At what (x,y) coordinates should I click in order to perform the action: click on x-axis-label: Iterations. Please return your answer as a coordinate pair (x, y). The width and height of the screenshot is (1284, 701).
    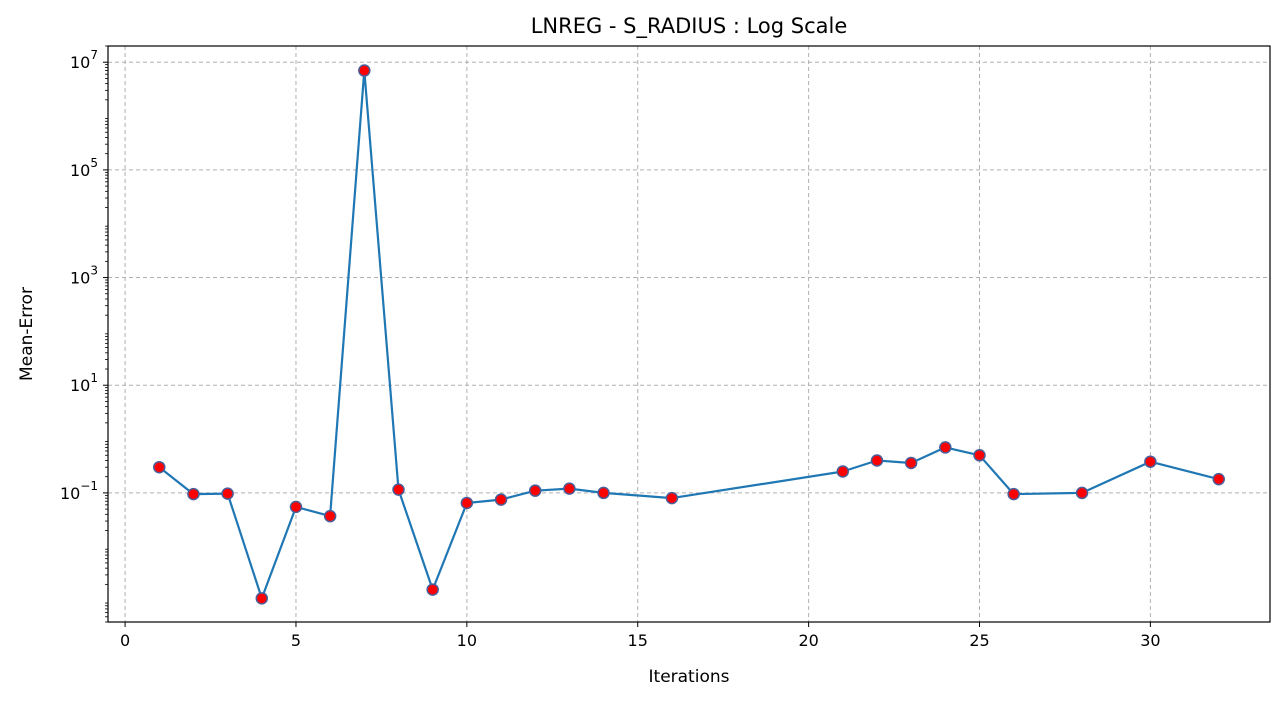
    Looking at the image, I should click on (689, 677).